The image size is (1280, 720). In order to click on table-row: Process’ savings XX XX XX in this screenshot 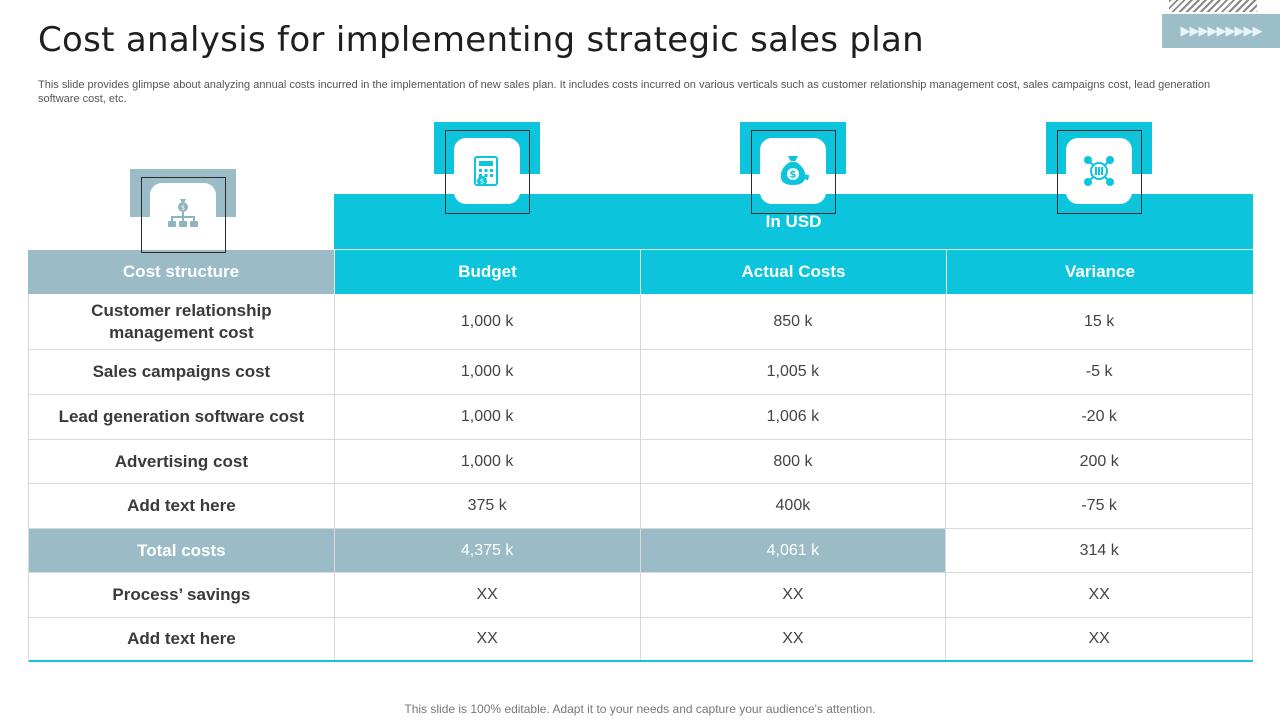, I will do `click(641, 595)`.